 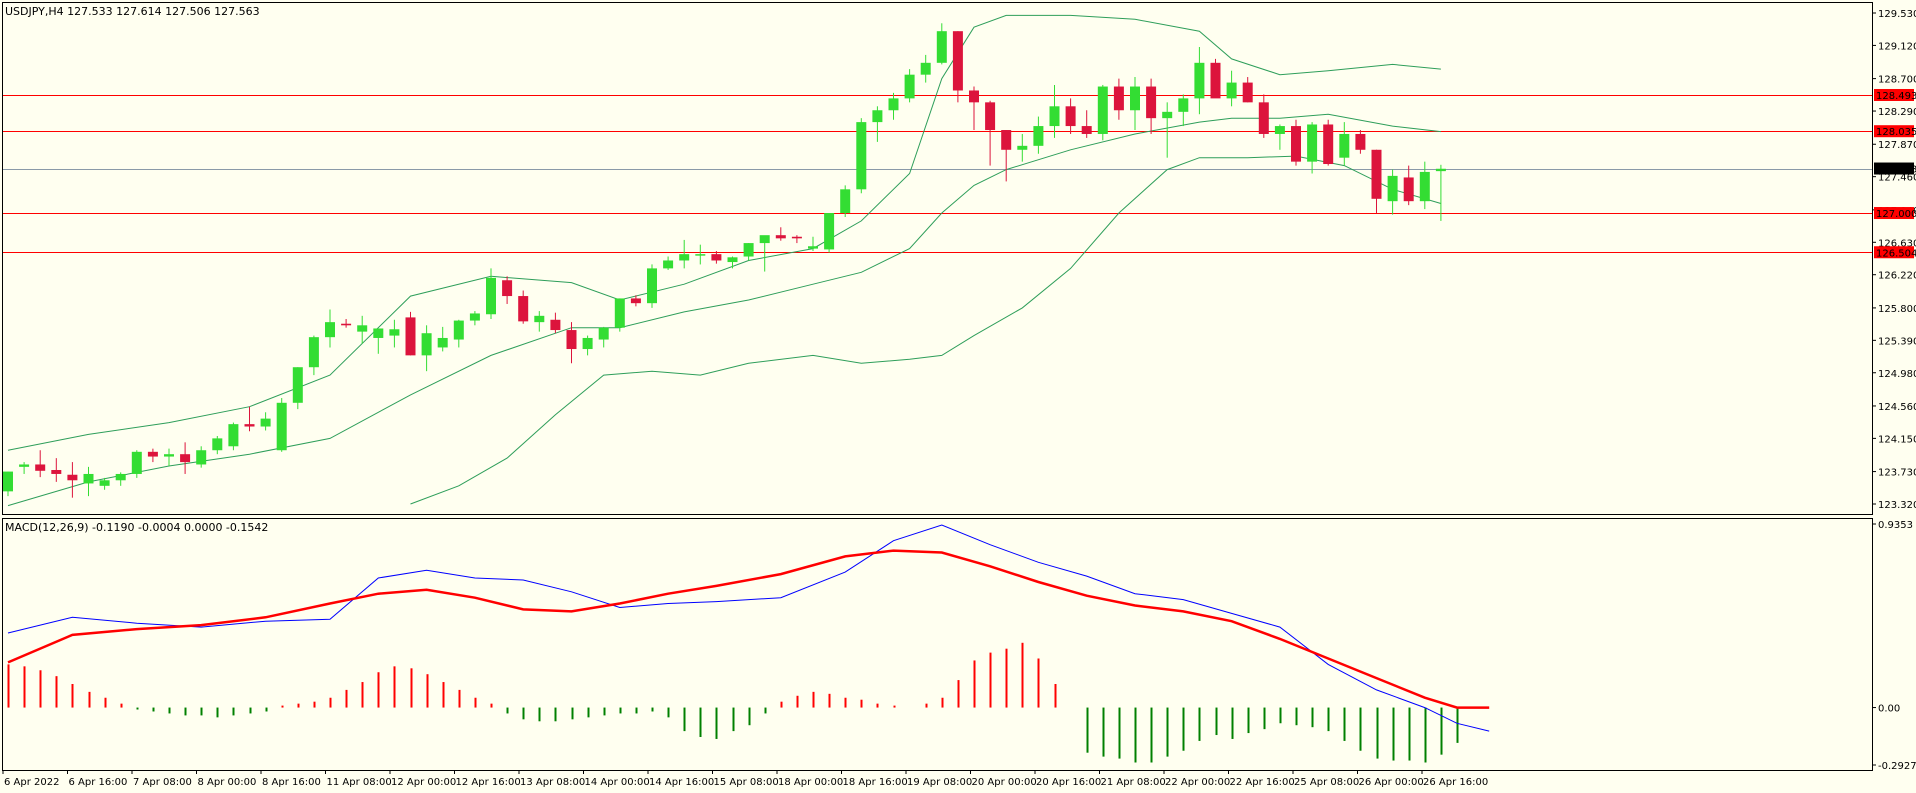 What do you see at coordinates (359, 782) in the screenshot?
I see `time-tick-label: 11 Apr 08:00` at bounding box center [359, 782].